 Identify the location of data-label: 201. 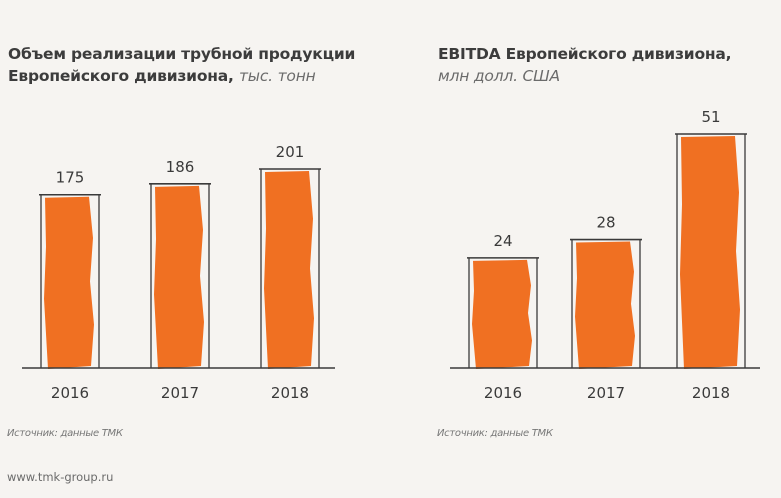
(290, 152).